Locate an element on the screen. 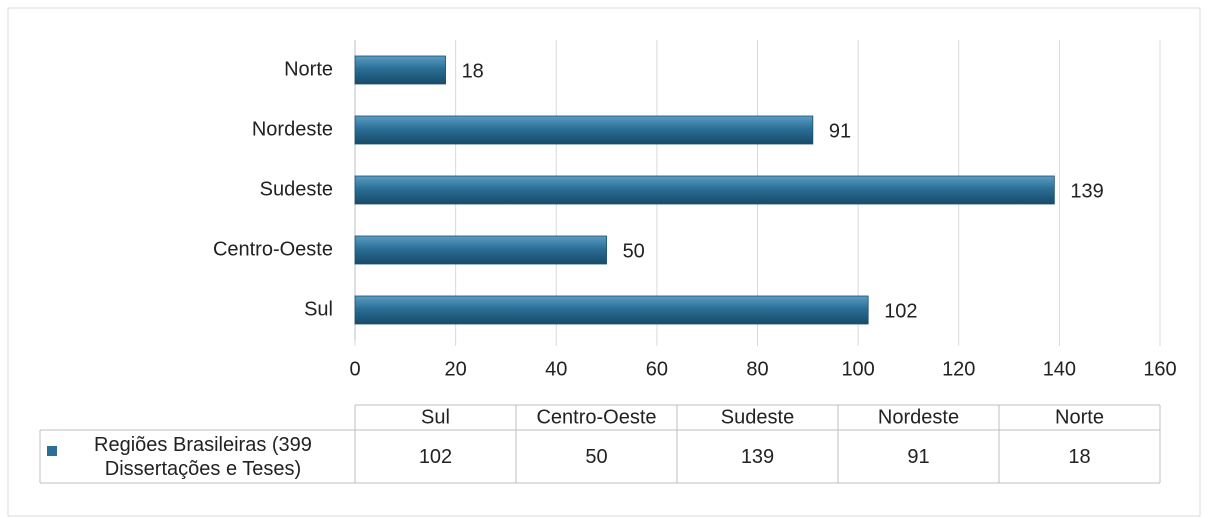 This screenshot has height=524, width=1210. table-header: Nordeste is located at coordinates (918, 417).